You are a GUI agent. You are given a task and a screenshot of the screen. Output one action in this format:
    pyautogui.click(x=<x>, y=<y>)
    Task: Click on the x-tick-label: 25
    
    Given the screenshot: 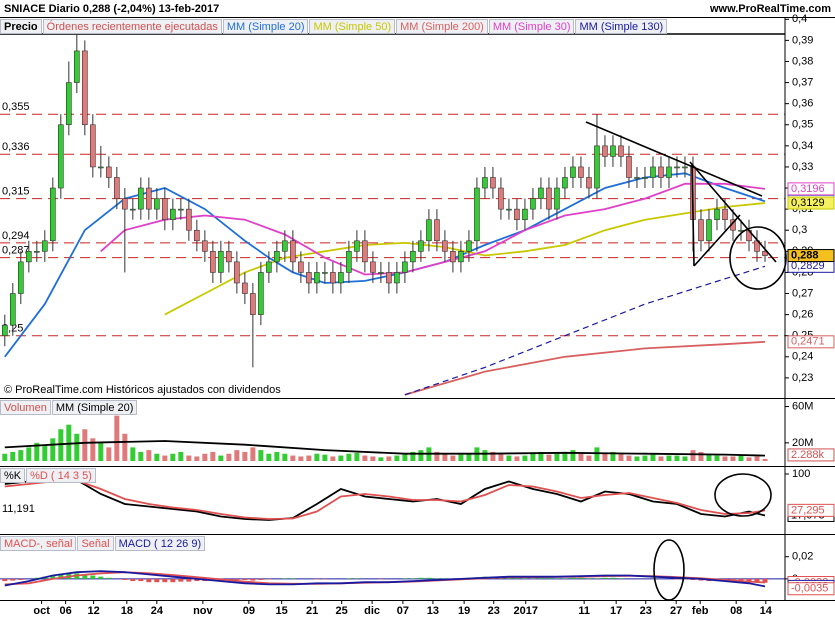 What is the action you would take?
    pyautogui.click(x=342, y=611)
    